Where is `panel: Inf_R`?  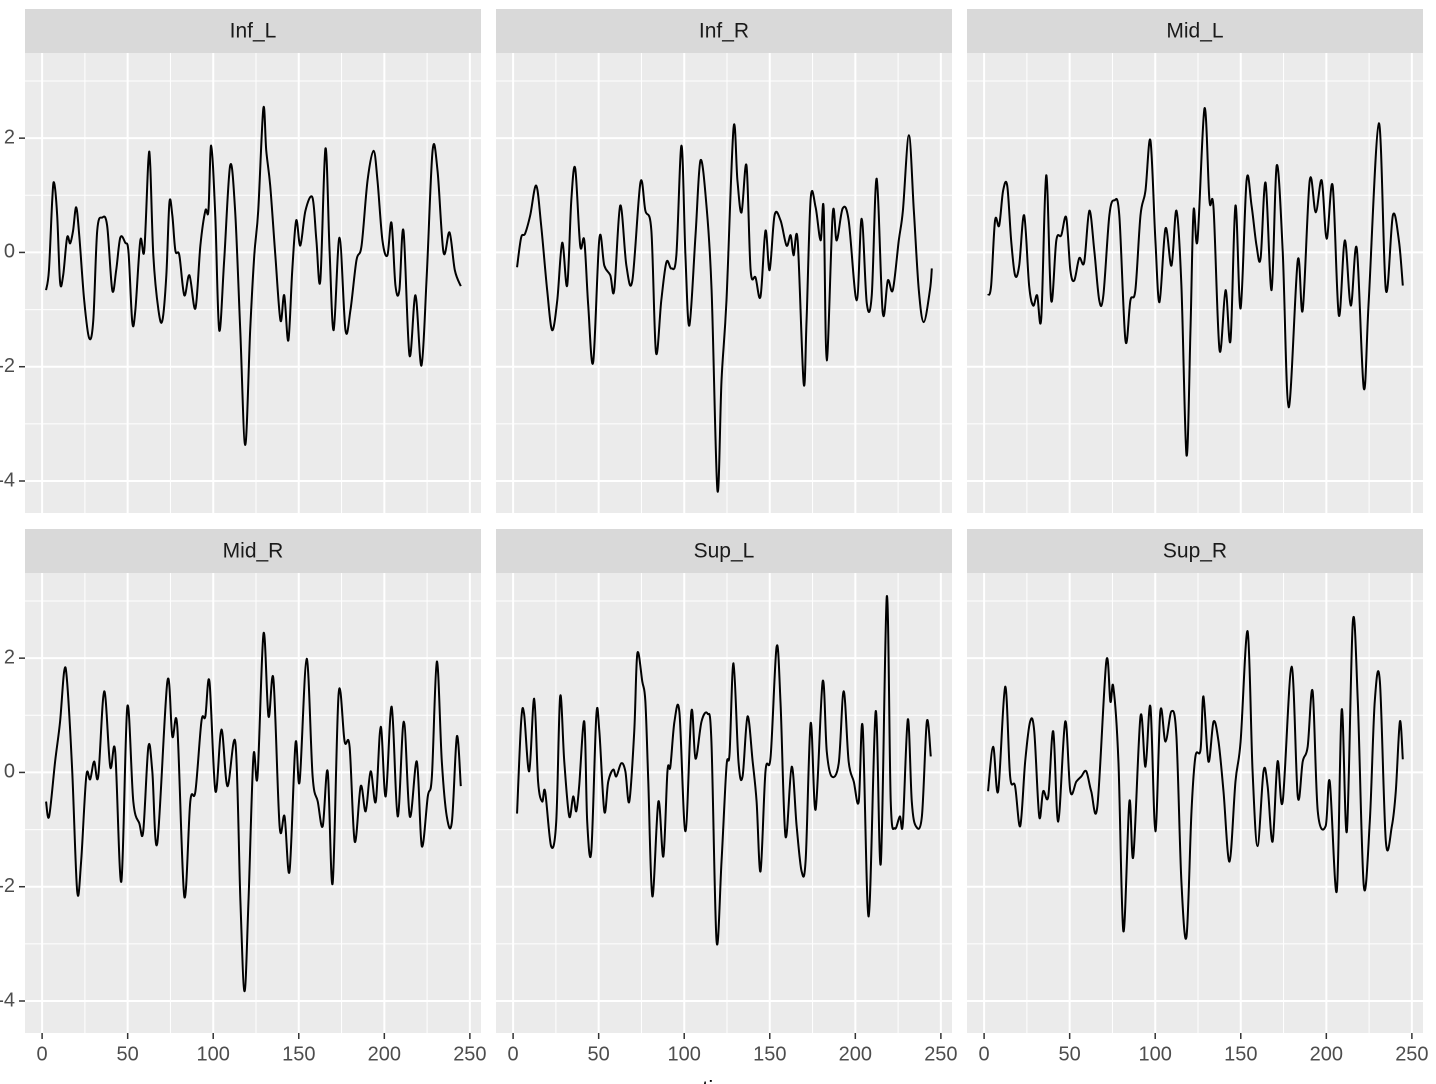
panel: Inf_R is located at coordinates (724, 261).